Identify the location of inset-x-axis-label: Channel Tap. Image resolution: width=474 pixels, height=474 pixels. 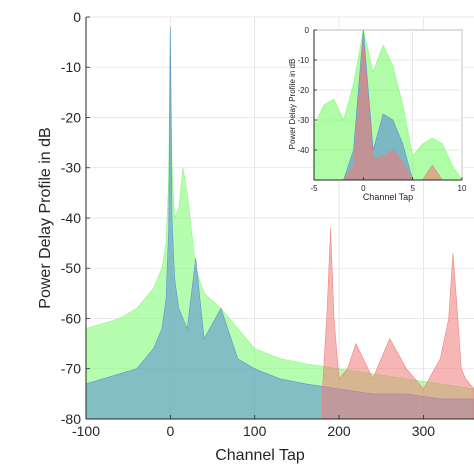
(388, 197).